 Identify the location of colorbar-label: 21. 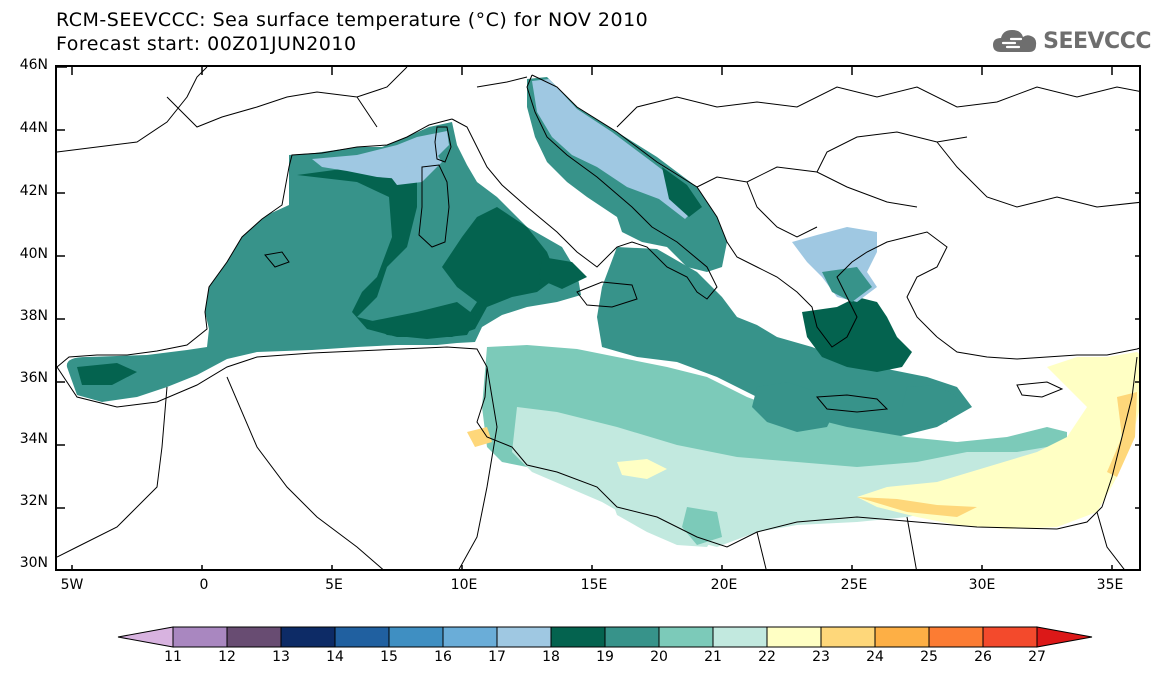
(713, 657).